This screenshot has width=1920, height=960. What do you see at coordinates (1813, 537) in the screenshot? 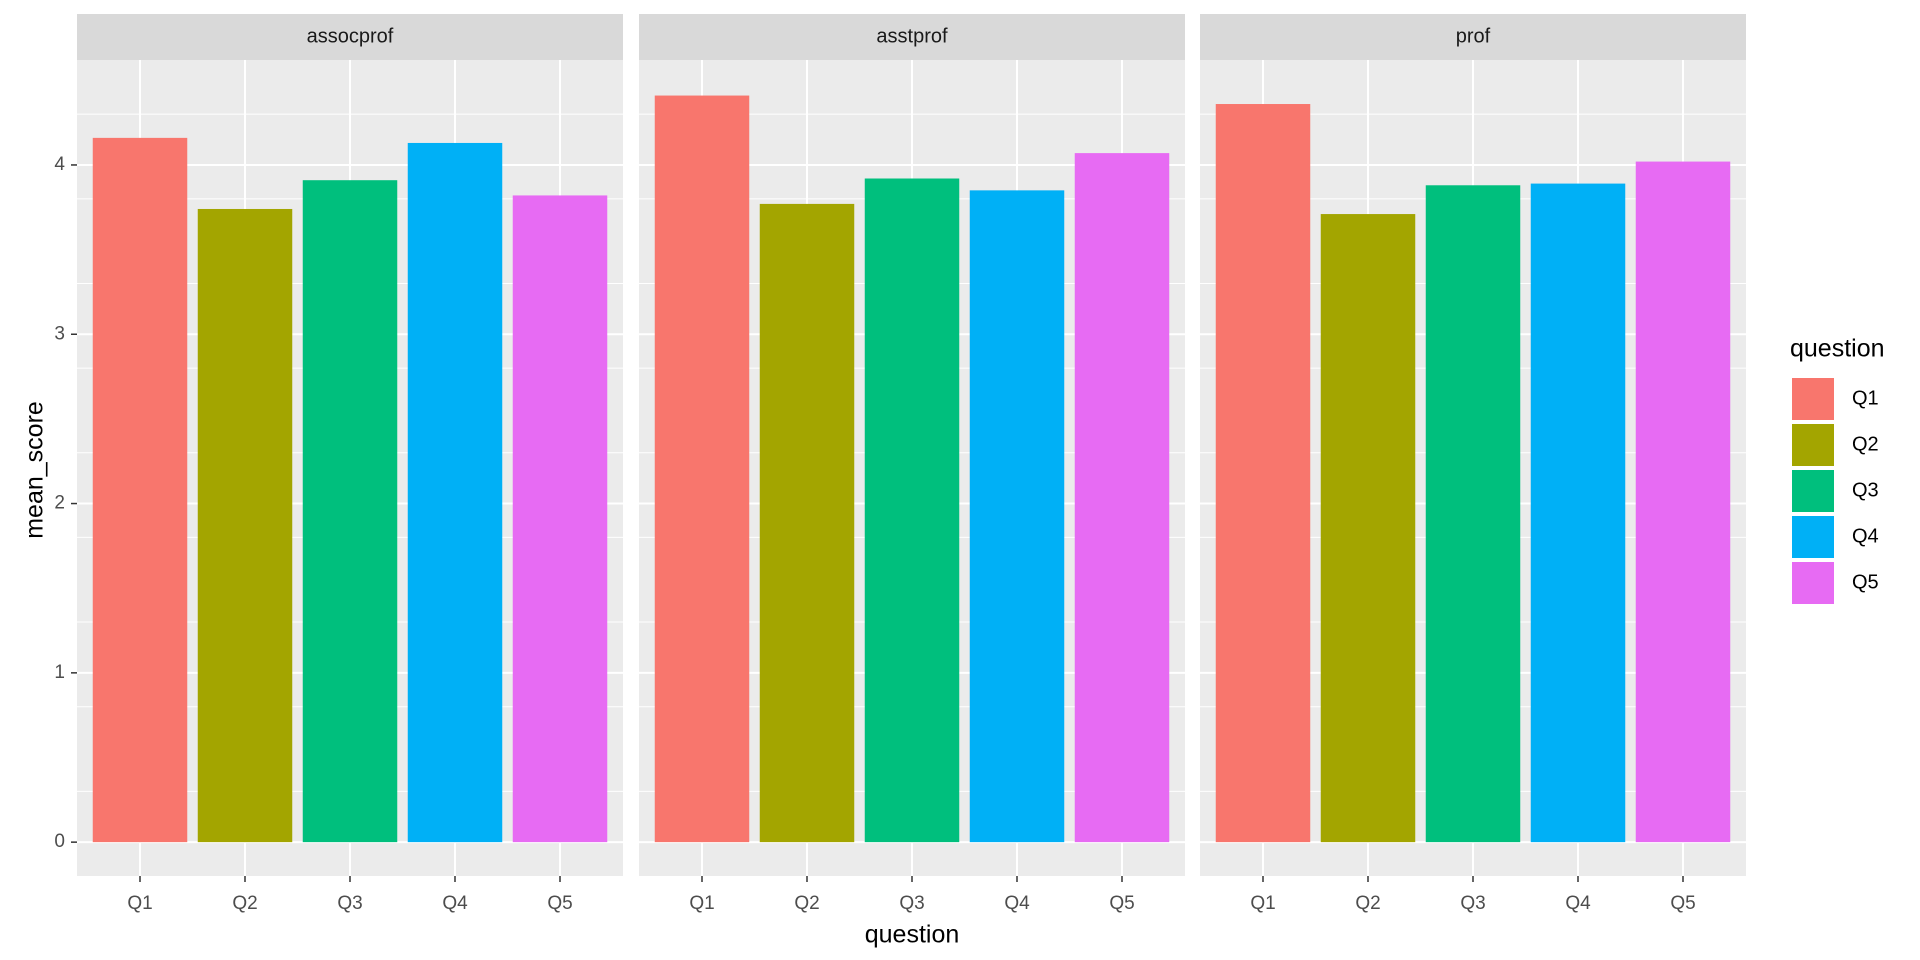
I see `legend-swatch-q4` at bounding box center [1813, 537].